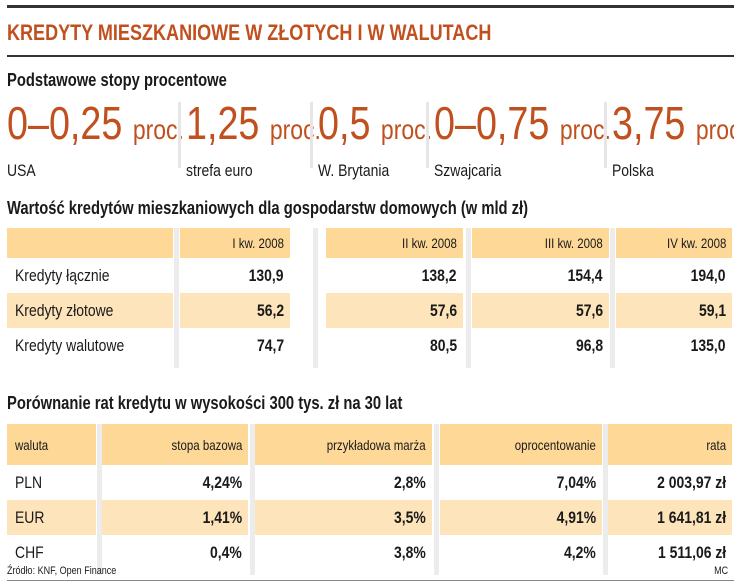 Image resolution: width=734 pixels, height=584 pixels. I want to click on cell-text: EUR, so click(30, 517).